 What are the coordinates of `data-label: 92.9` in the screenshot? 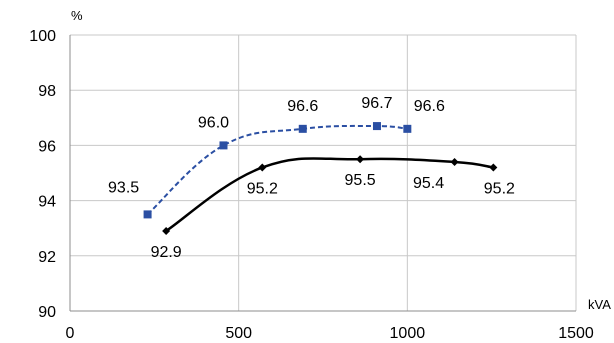 It's located at (166, 252).